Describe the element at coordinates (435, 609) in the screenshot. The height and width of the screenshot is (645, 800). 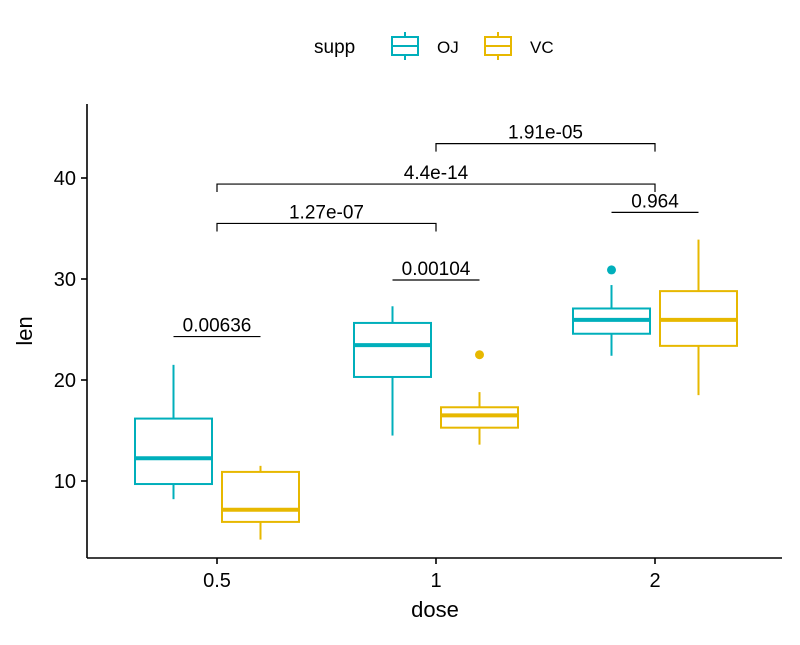
I see `x-axis-title: dose` at that location.